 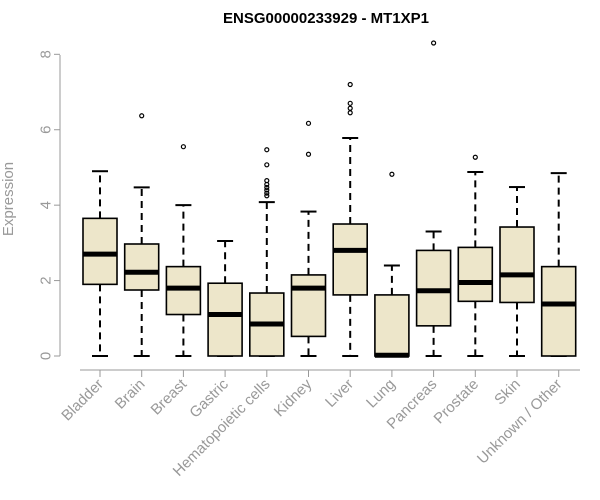 I want to click on box-breast, so click(x=183, y=250).